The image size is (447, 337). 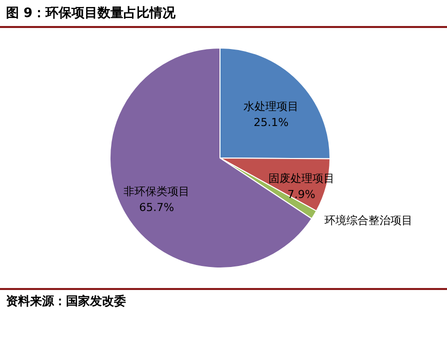 What do you see at coordinates (368, 221) in the screenshot?
I see `slice-label: 环境综合整治项目` at bounding box center [368, 221].